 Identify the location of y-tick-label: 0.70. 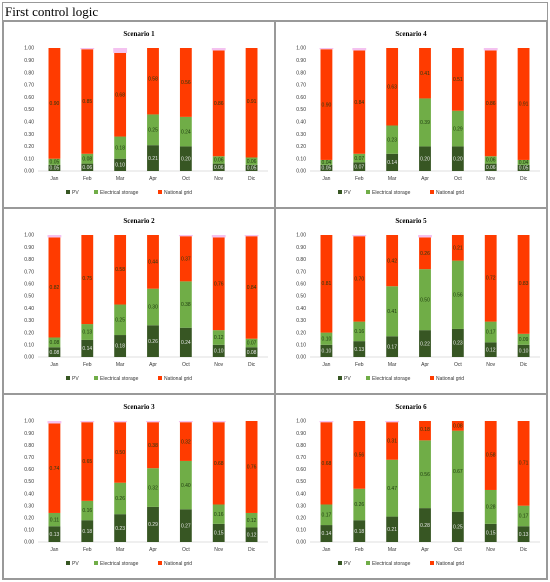
(29, 86).